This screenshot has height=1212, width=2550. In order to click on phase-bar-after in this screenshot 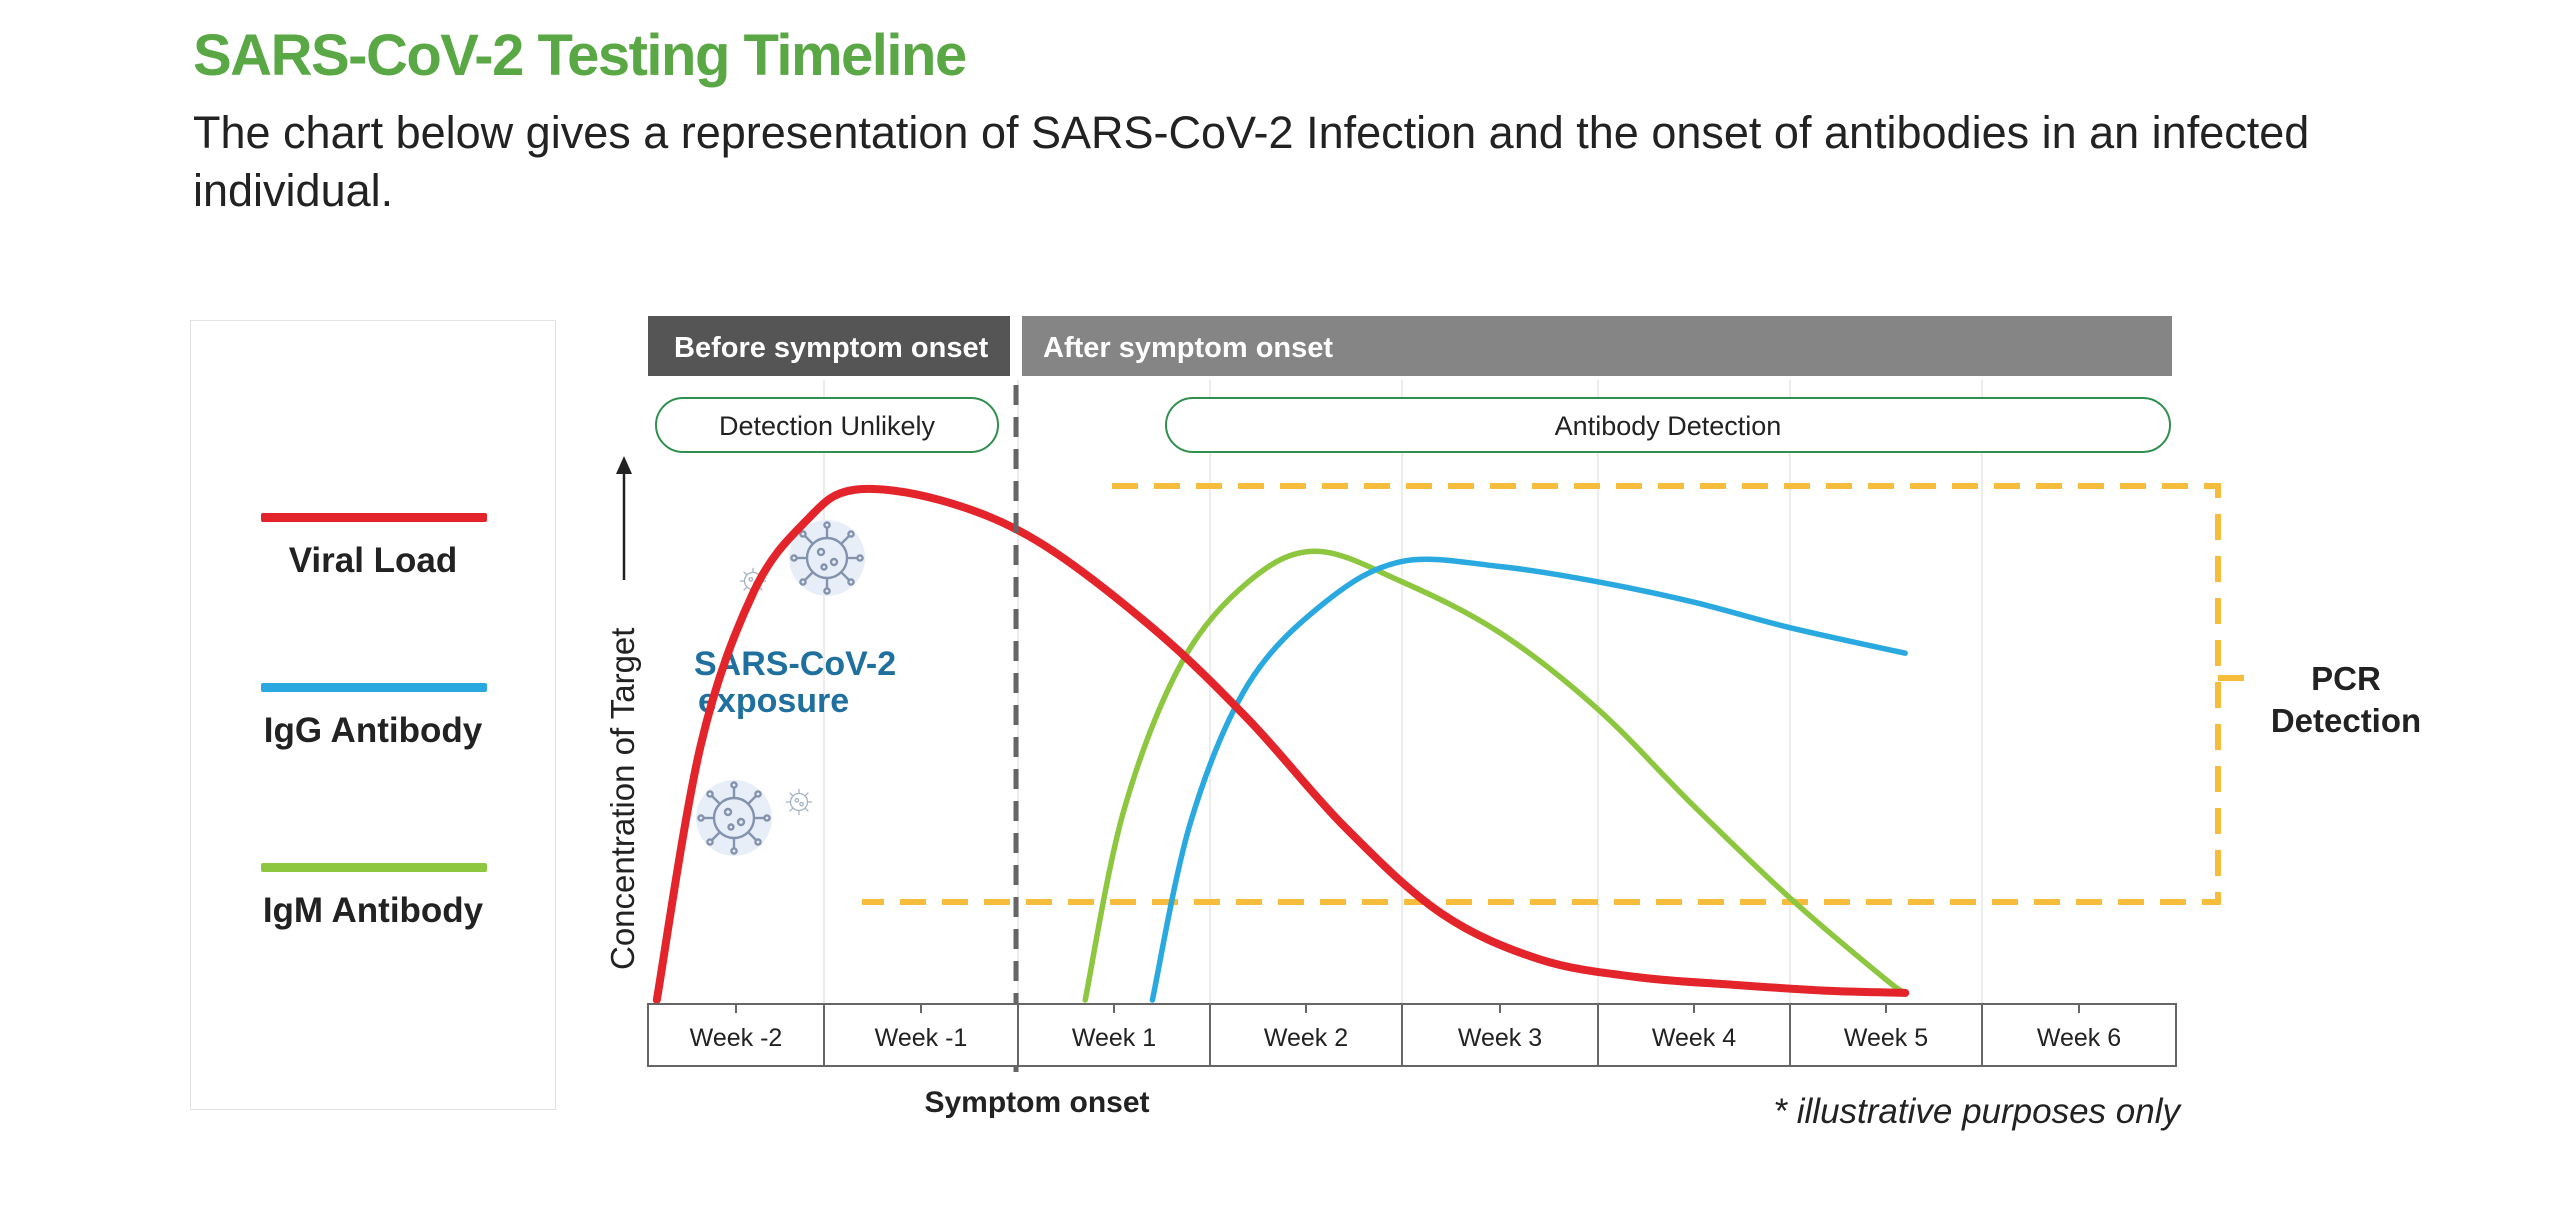, I will do `click(1597, 346)`.